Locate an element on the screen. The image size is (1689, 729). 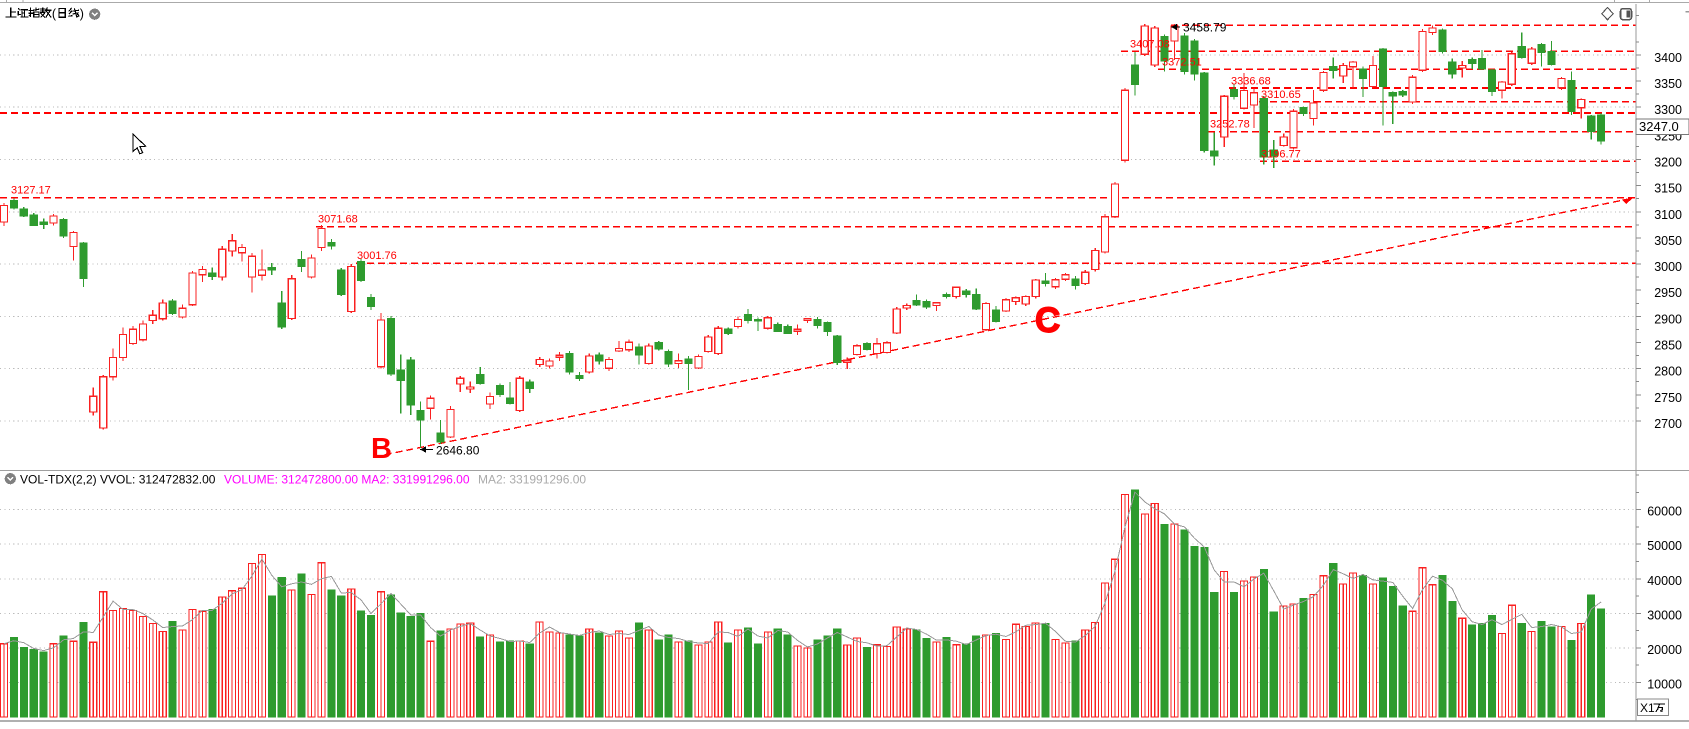
svg-text: 2700 is located at coordinates (1668, 424).